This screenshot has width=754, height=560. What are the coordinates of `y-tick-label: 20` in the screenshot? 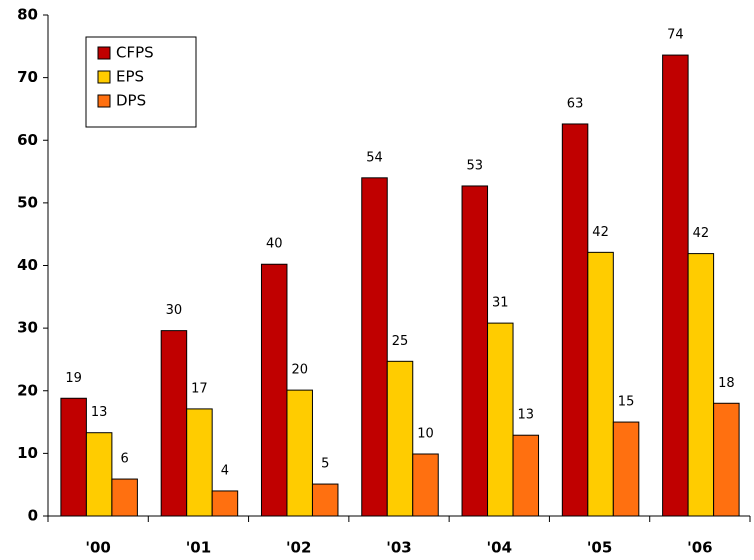 It's located at (27, 390).